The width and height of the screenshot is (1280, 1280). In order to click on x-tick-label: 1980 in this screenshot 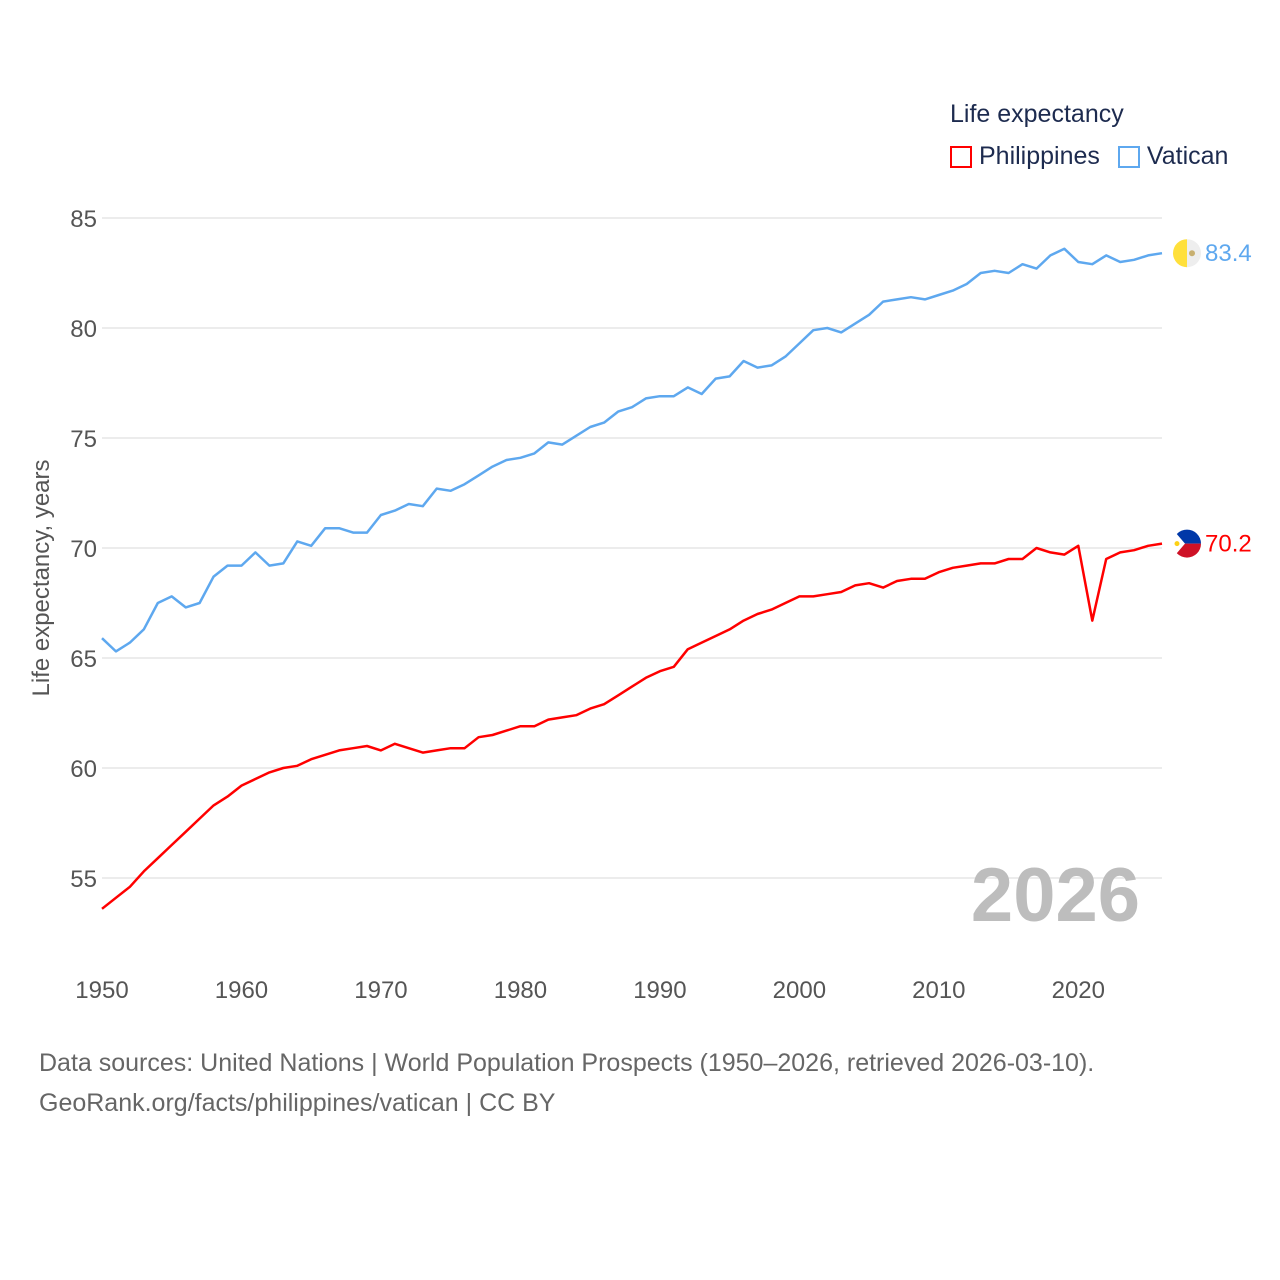, I will do `click(520, 990)`.